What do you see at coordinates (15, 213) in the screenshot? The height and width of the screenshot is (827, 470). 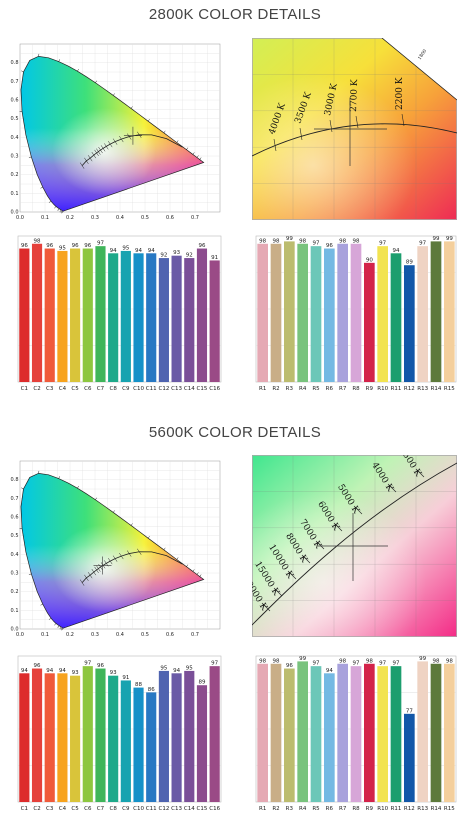 I see `cie-2800k-y-tick-label: 0.0` at bounding box center [15, 213].